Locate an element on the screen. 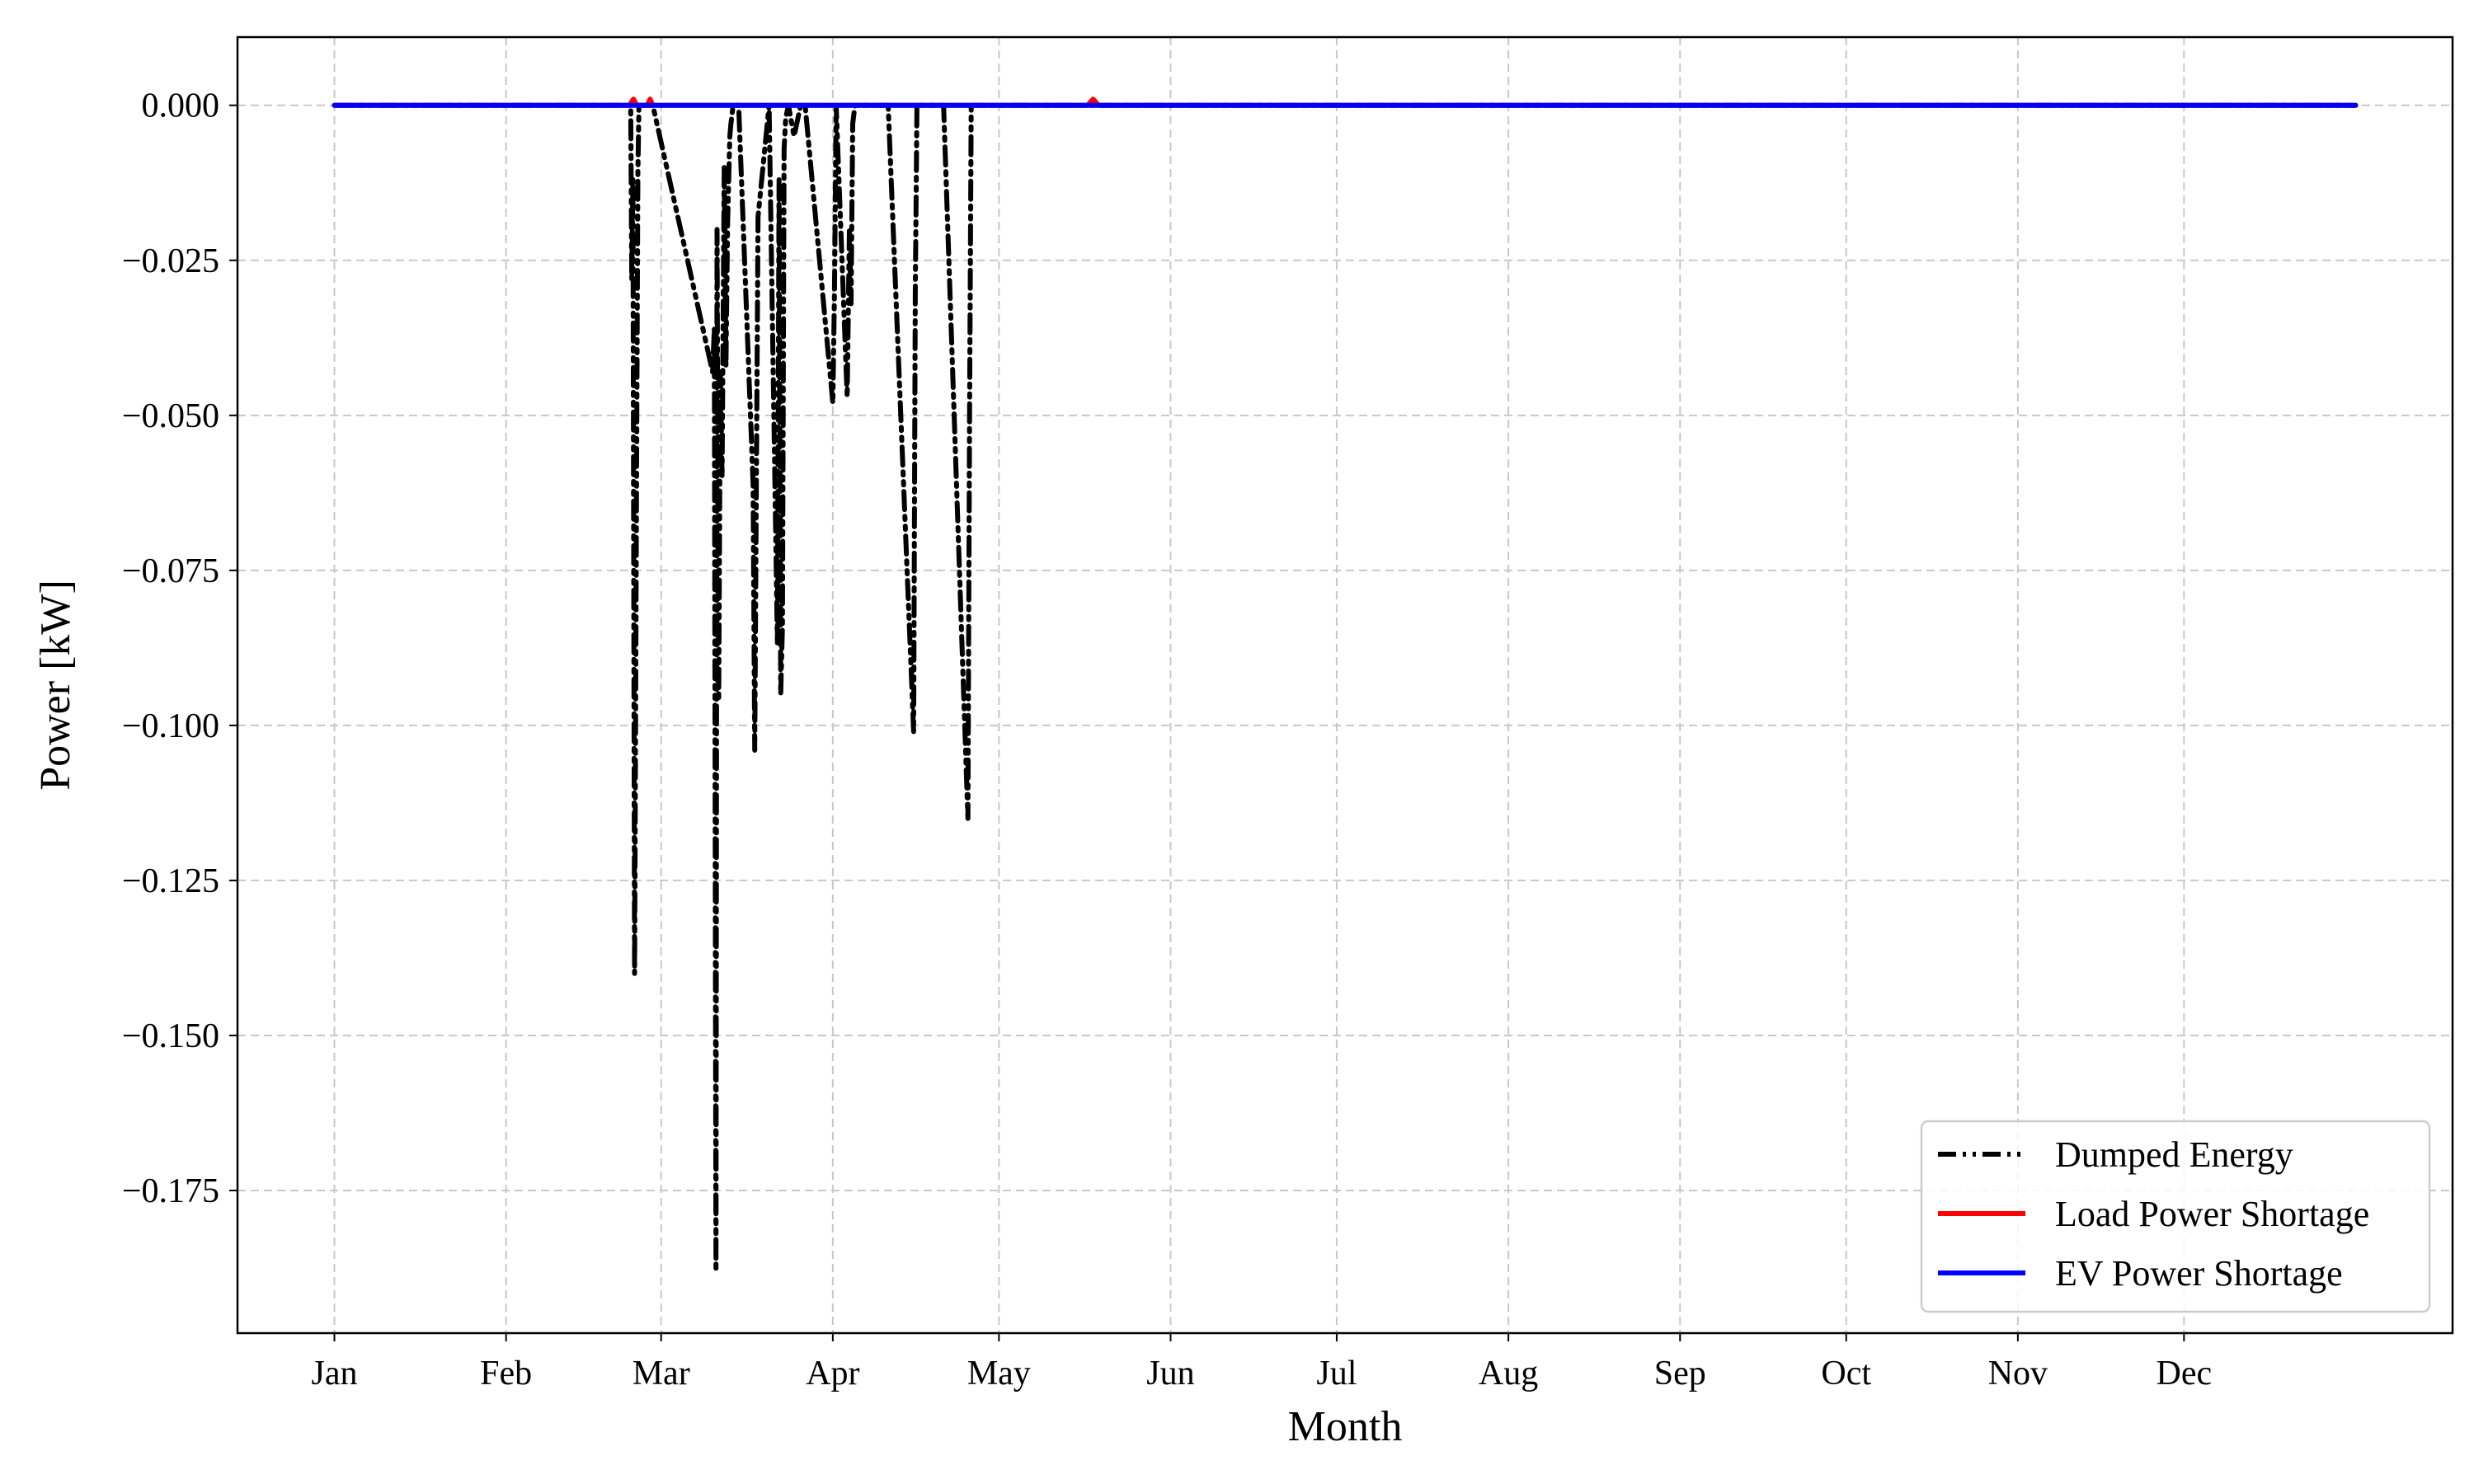 The height and width of the screenshot is (1484, 2474). x-tick-label: Jun is located at coordinates (1170, 1373).